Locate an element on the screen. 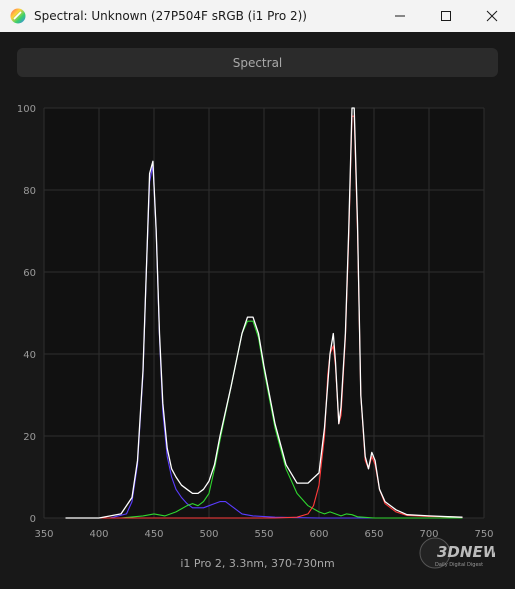 The width and height of the screenshot is (515, 589). x-tick-label: 500 is located at coordinates (208, 534).